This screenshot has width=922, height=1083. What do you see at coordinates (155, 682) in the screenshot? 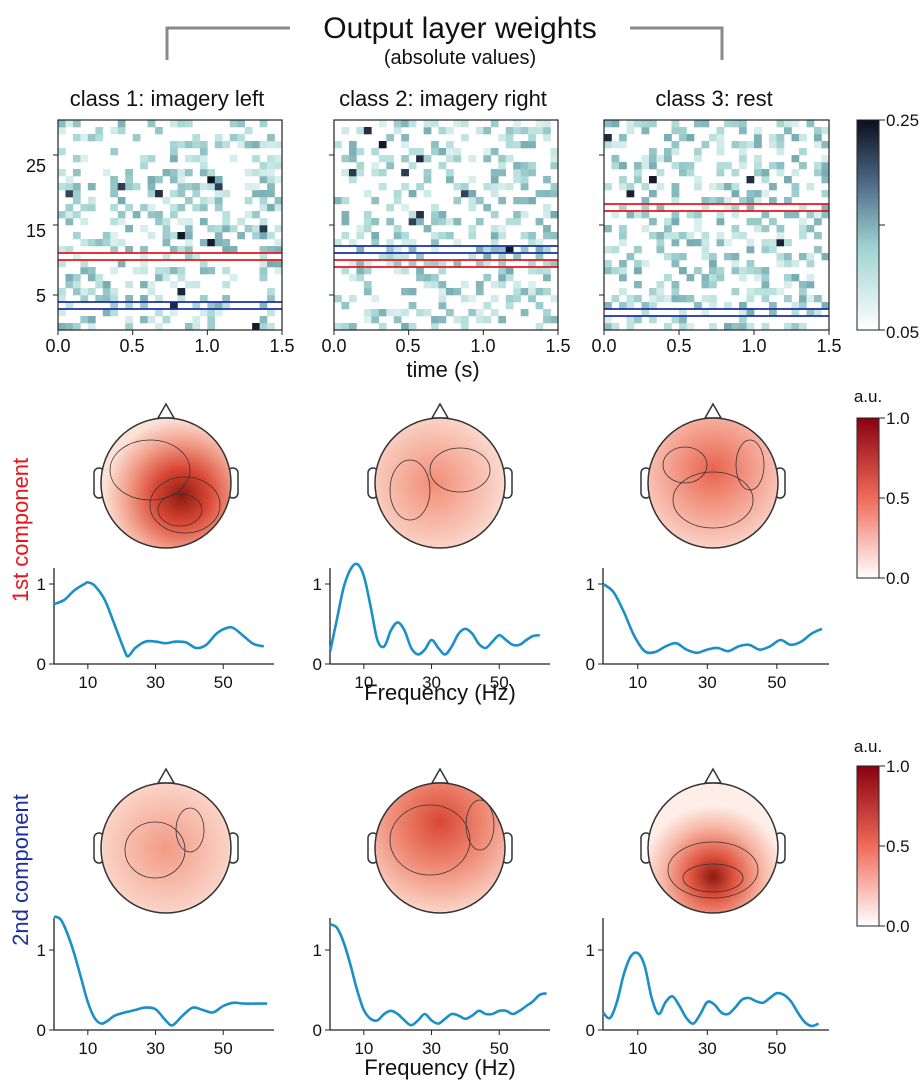
I see `xtick-label: 30` at bounding box center [155, 682].